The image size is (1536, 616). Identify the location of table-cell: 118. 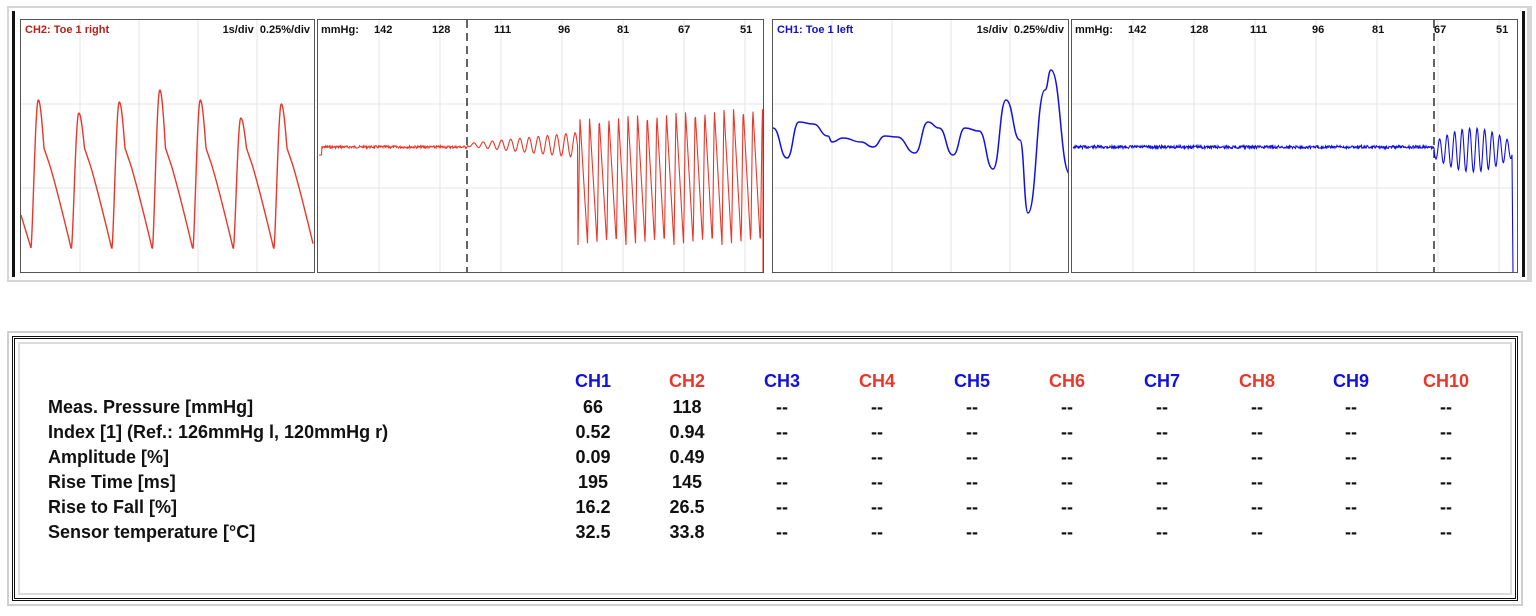
(687, 407).